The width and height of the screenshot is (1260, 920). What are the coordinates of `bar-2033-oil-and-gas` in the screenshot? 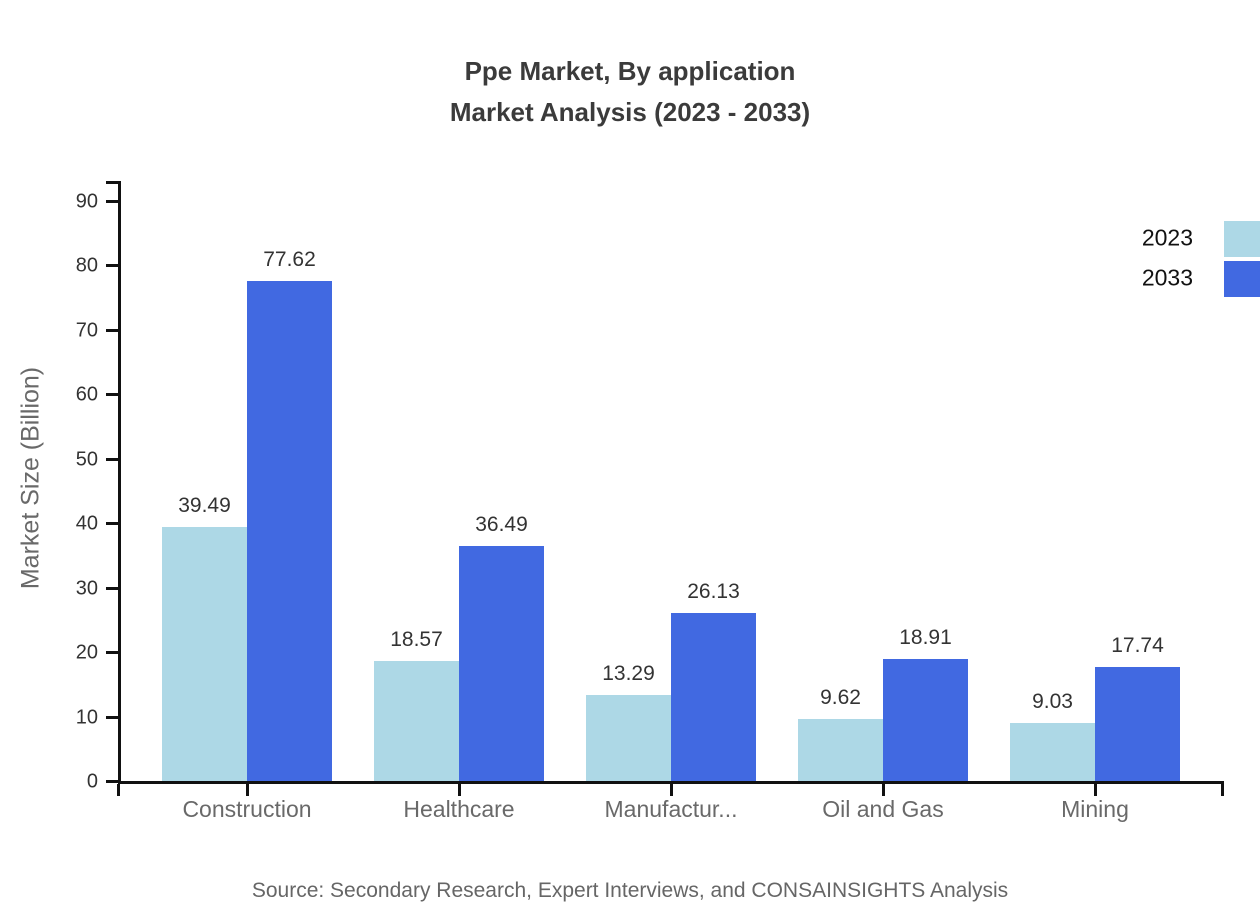 It's located at (925, 720).